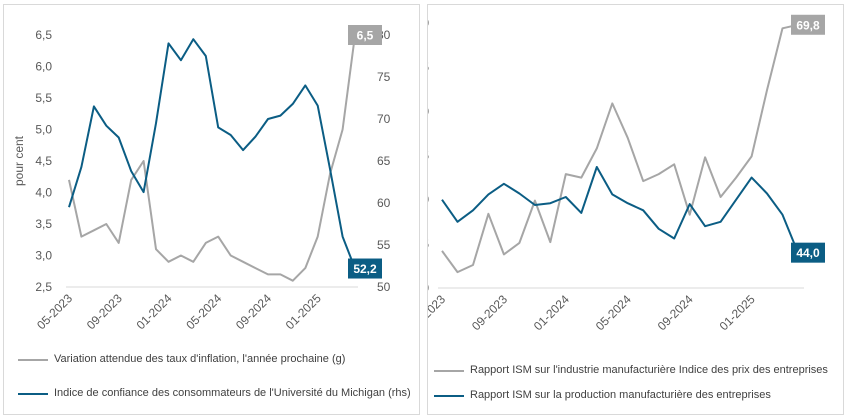  I want to click on end-value-label-blue: 52,2, so click(365, 269).